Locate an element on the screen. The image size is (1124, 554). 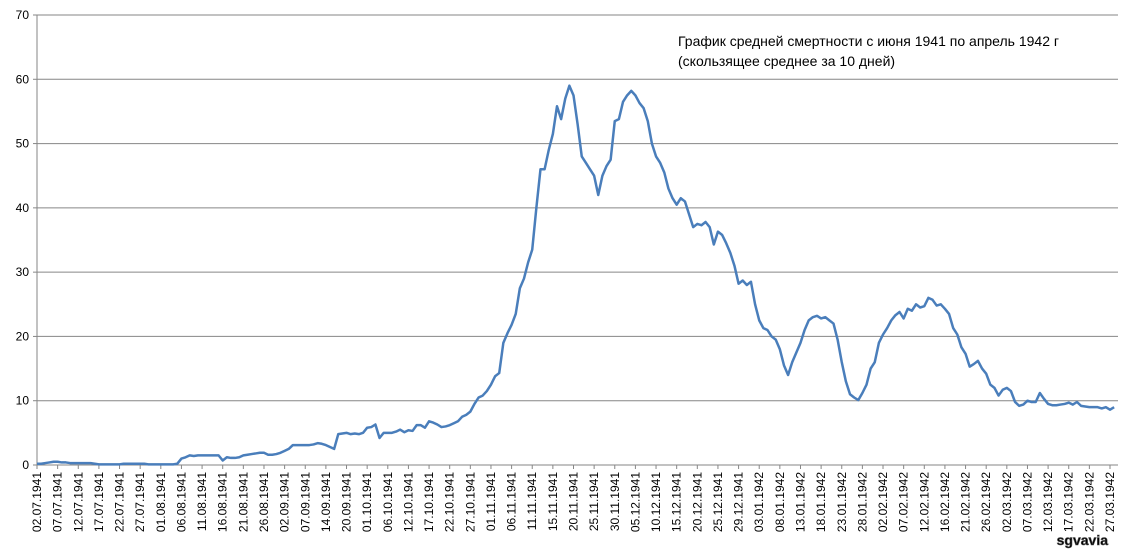
x-tick-label: 11.08.1941 is located at coordinates (202, 501).